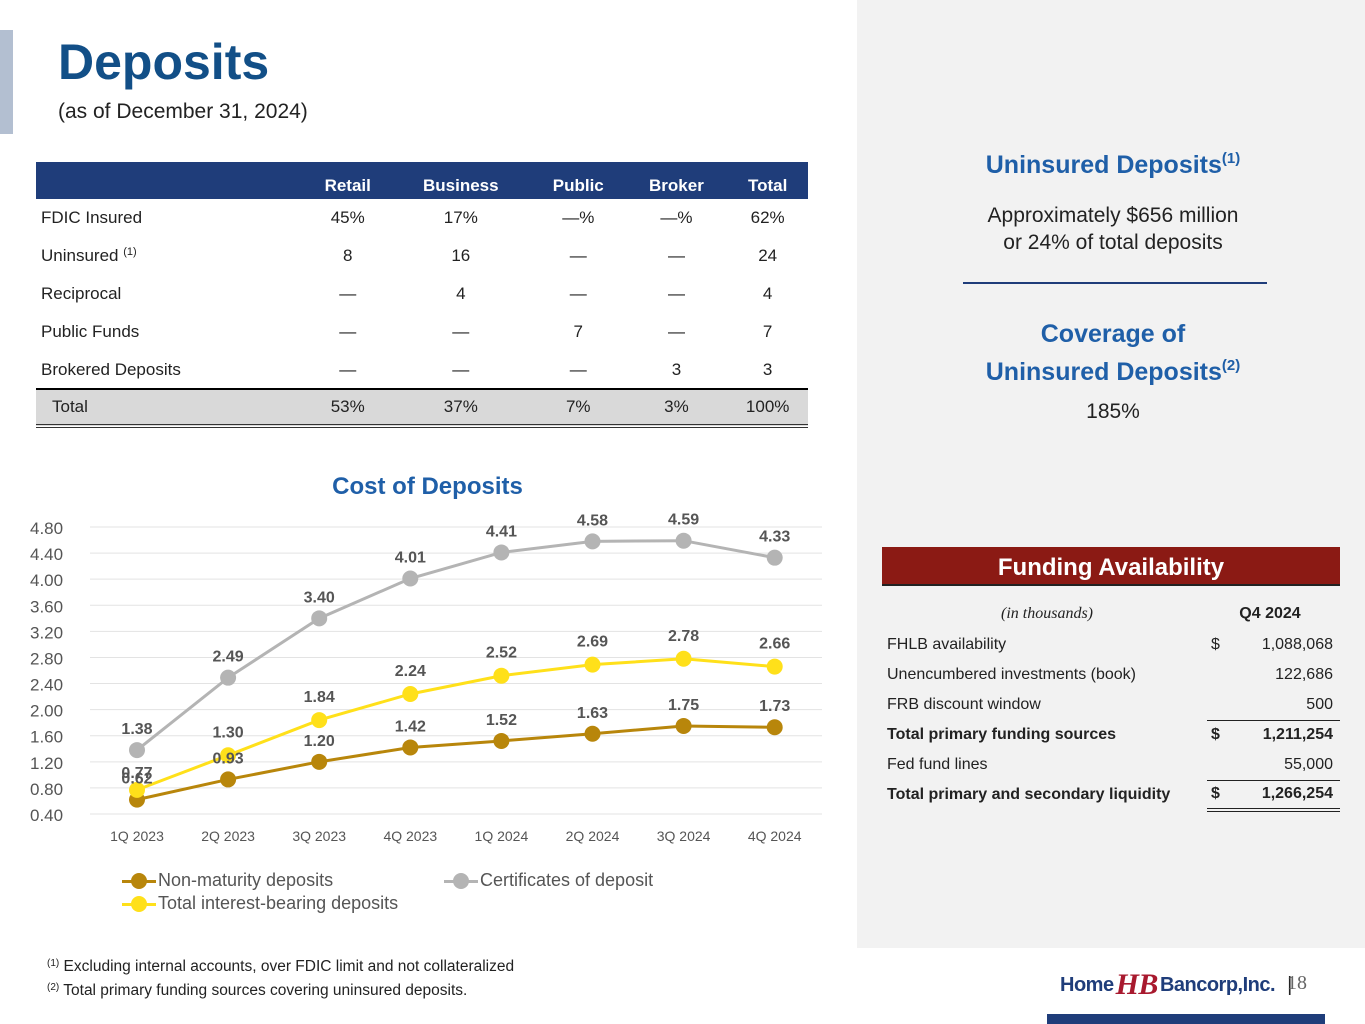 This screenshot has height=1024, width=1365. I want to click on row-label: Total, so click(170, 408).